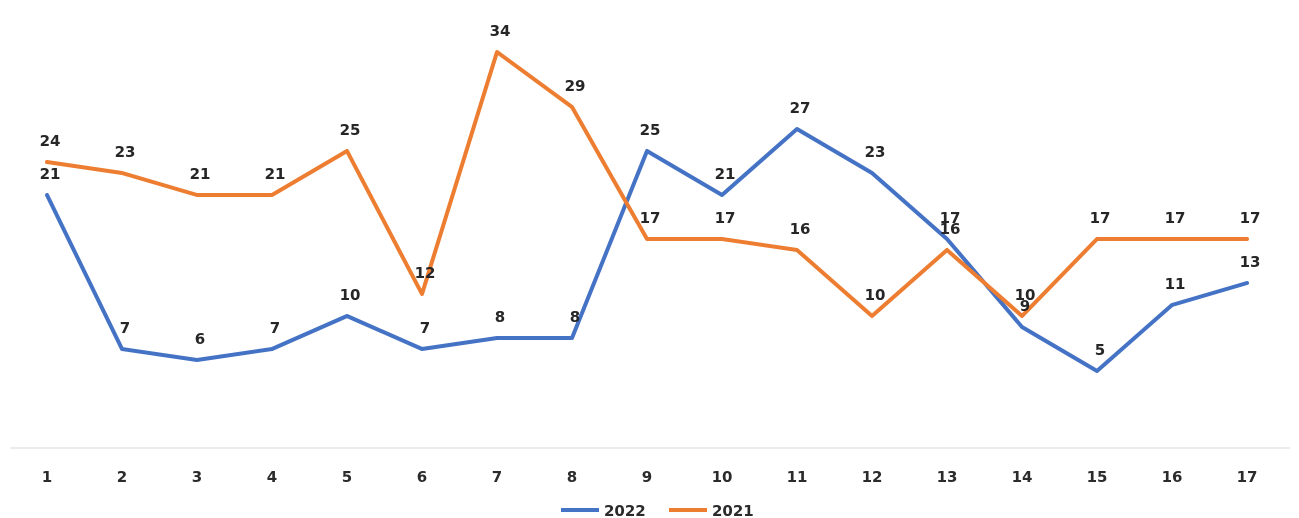 Image resolution: width=1299 pixels, height=518 pixels. I want to click on x-tick-label-6: 6, so click(422, 477).